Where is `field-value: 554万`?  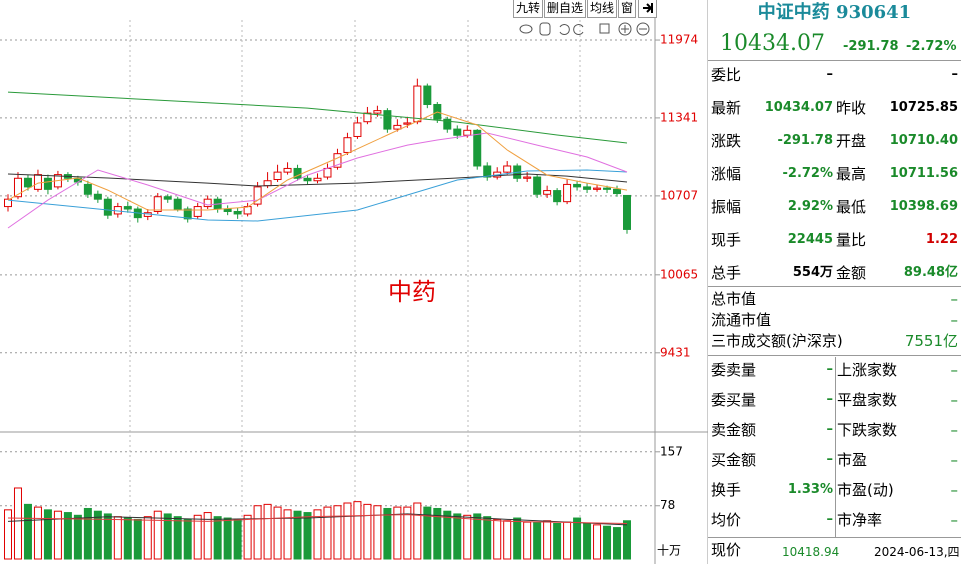 field-value: 554万 is located at coordinates (812, 272).